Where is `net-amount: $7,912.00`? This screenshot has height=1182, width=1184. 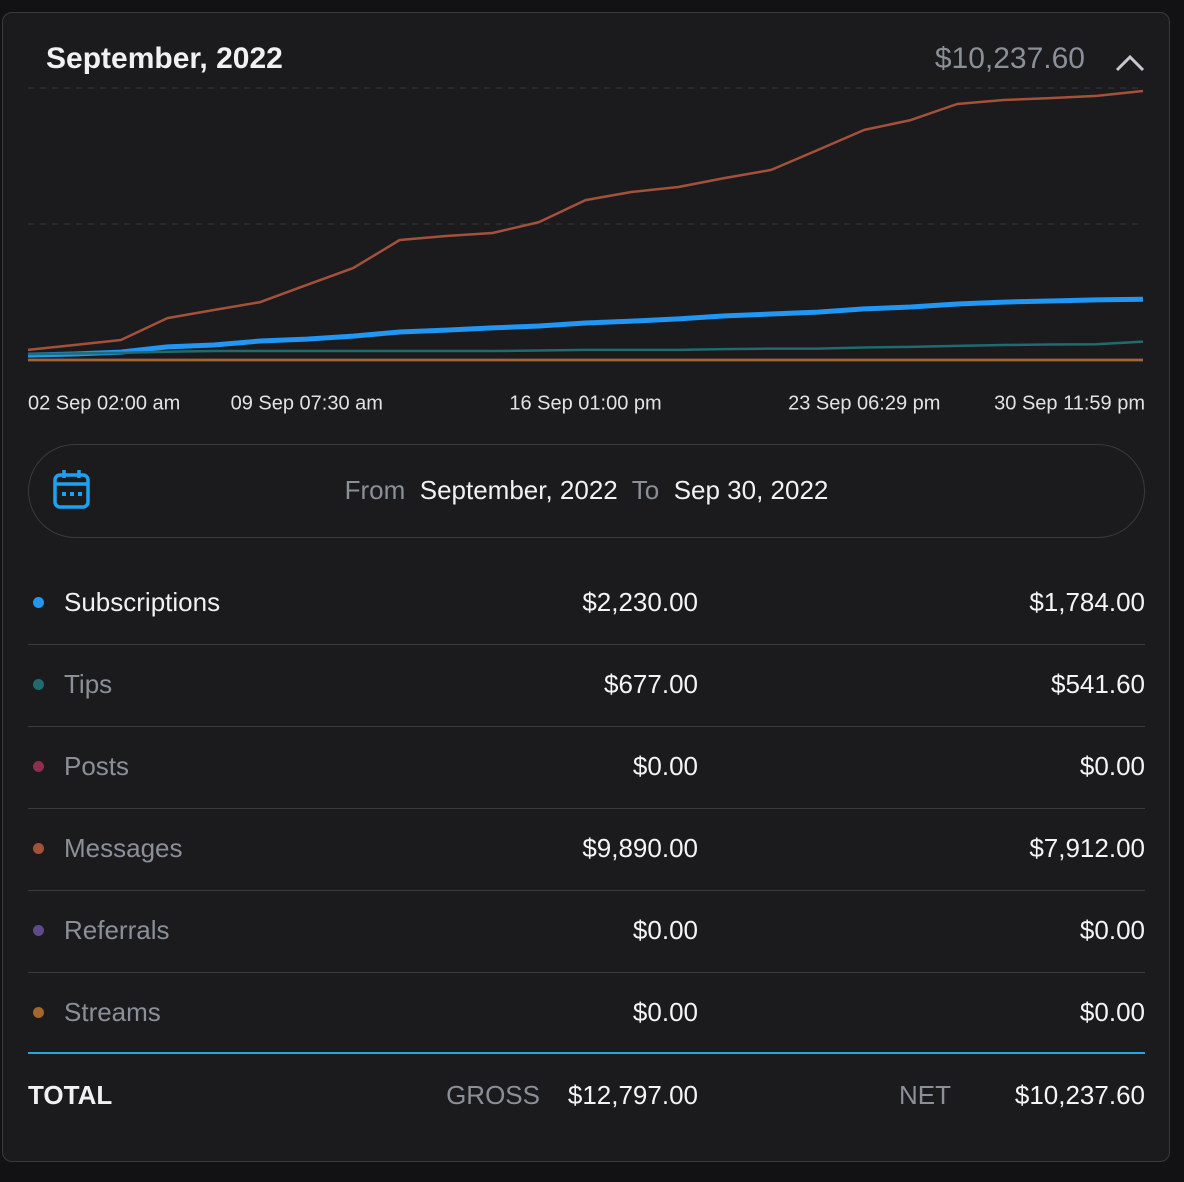
net-amount: $7,912.00 is located at coordinates (1087, 848).